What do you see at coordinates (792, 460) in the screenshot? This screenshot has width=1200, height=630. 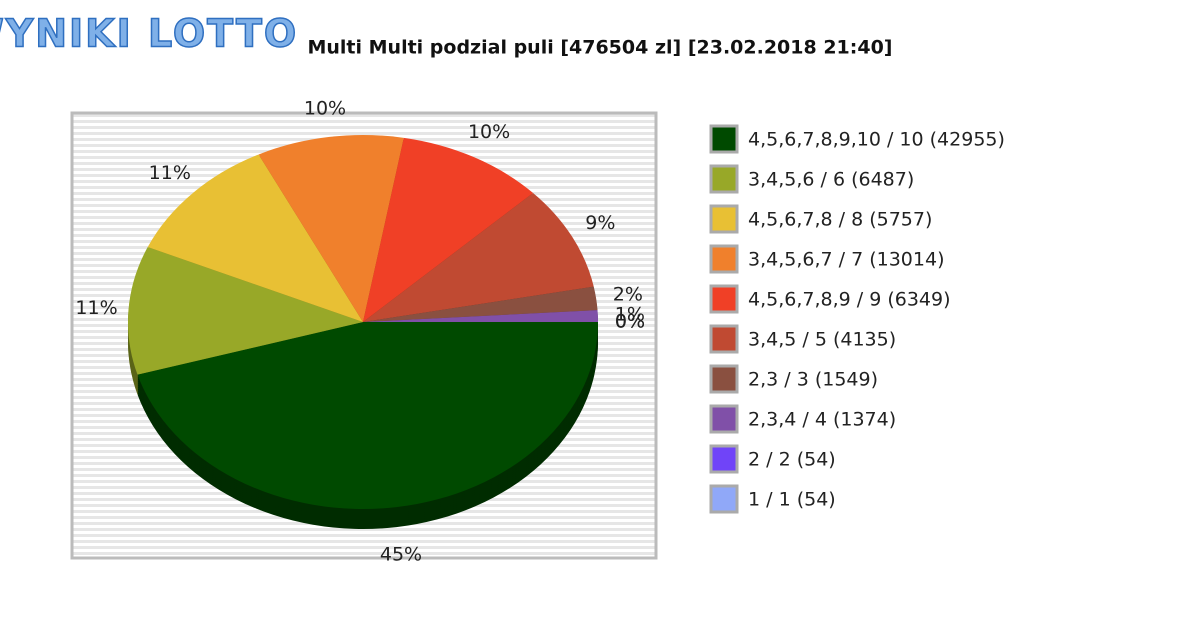 I see `legend-label: 2 / 2 (54)` at bounding box center [792, 460].